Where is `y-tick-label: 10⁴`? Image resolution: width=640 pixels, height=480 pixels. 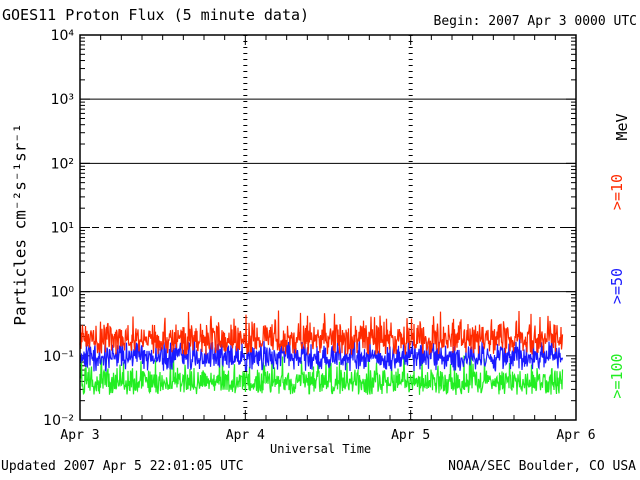 y-tick-label: 10⁴ is located at coordinates (63, 36).